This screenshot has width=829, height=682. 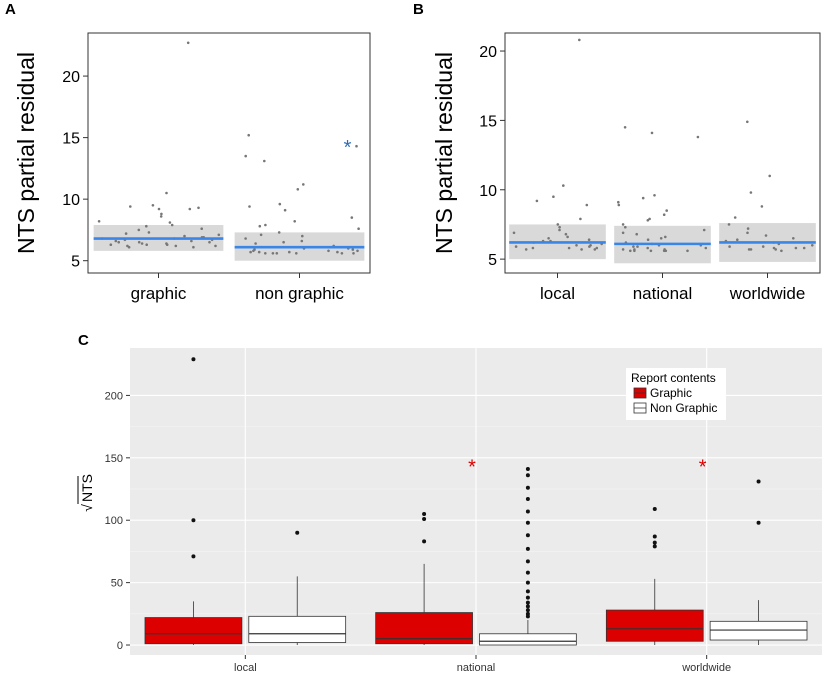 What do you see at coordinates (75, 262) in the screenshot?
I see `panel-a-ytick-label-5: 5` at bounding box center [75, 262].